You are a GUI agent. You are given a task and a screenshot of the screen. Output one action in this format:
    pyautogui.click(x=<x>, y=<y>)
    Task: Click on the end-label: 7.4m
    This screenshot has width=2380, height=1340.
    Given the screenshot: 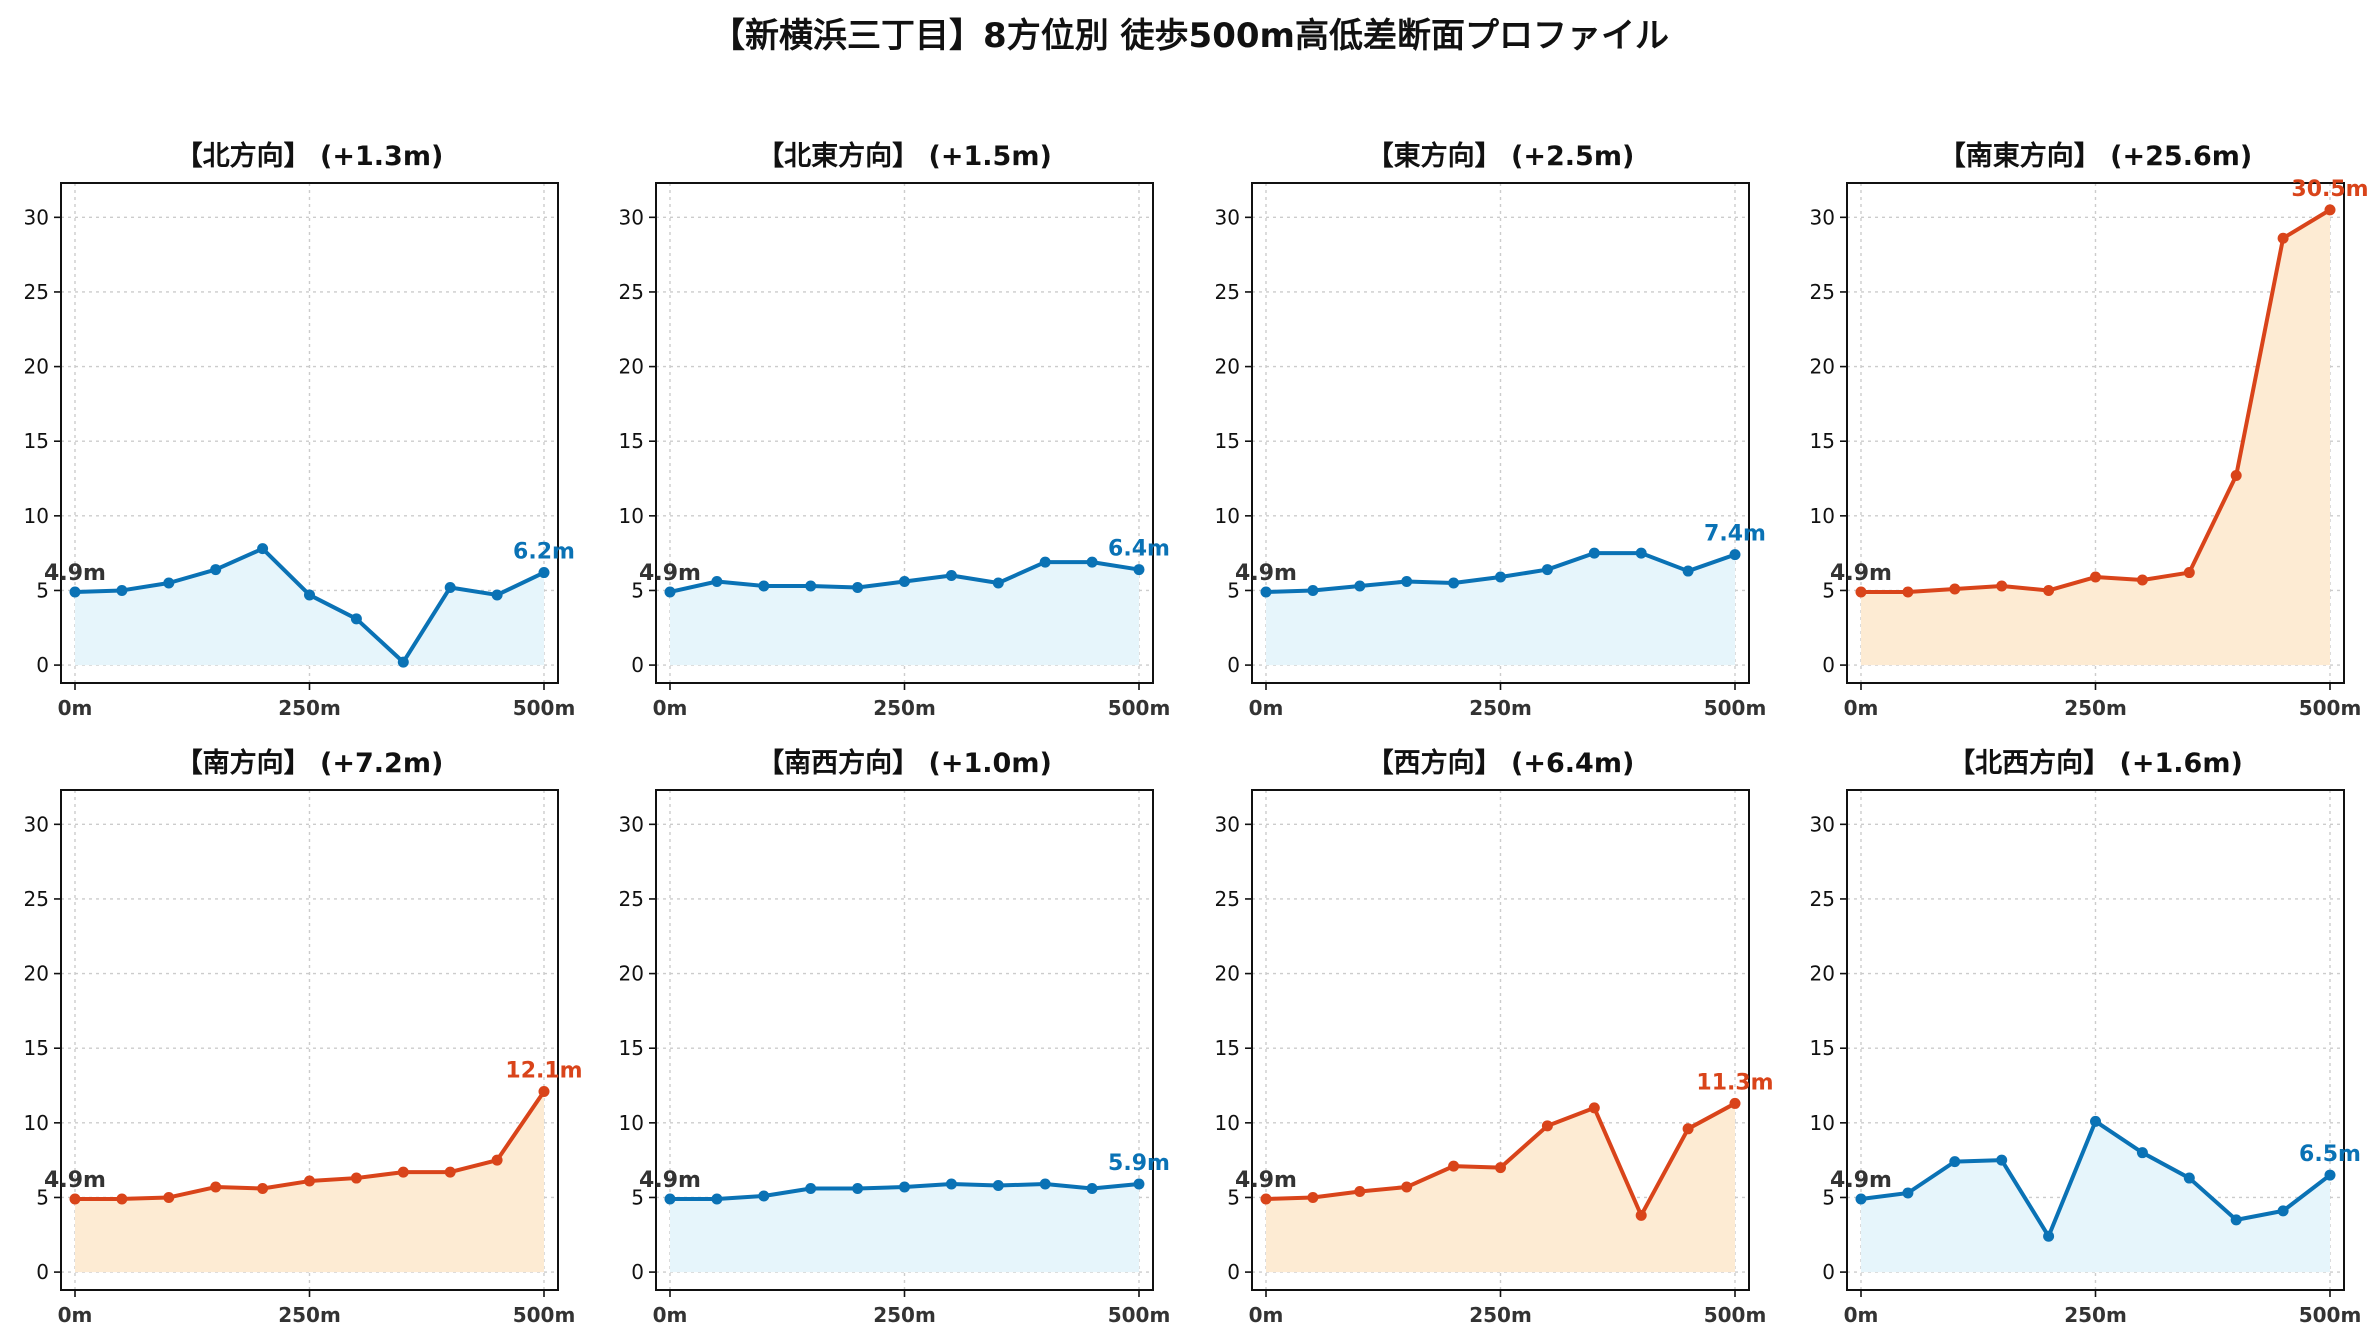 What is the action you would take?
    pyautogui.click(x=1735, y=534)
    